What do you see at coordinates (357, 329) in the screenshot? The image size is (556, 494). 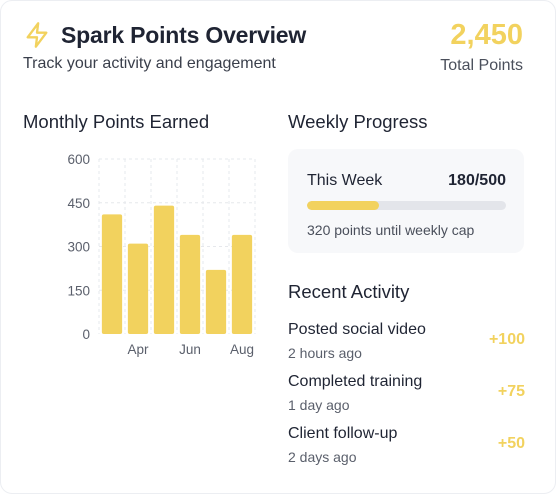 I see `activity-name: Posted social video` at bounding box center [357, 329].